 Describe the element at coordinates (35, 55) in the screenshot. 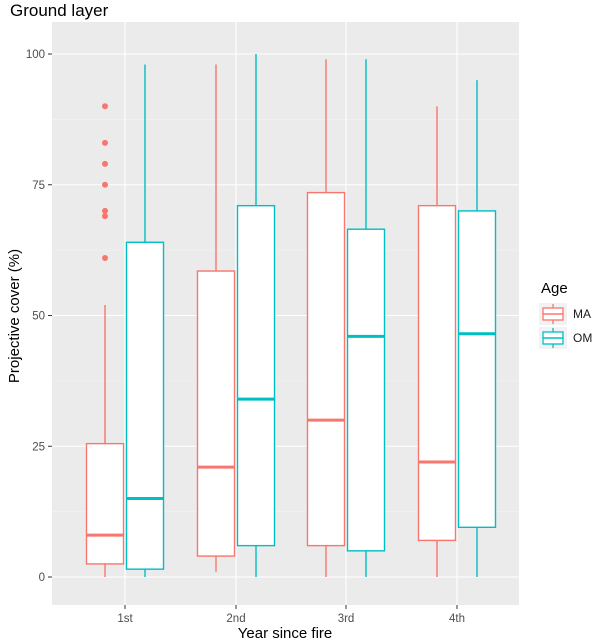

I see `y-tick-label: 100` at that location.